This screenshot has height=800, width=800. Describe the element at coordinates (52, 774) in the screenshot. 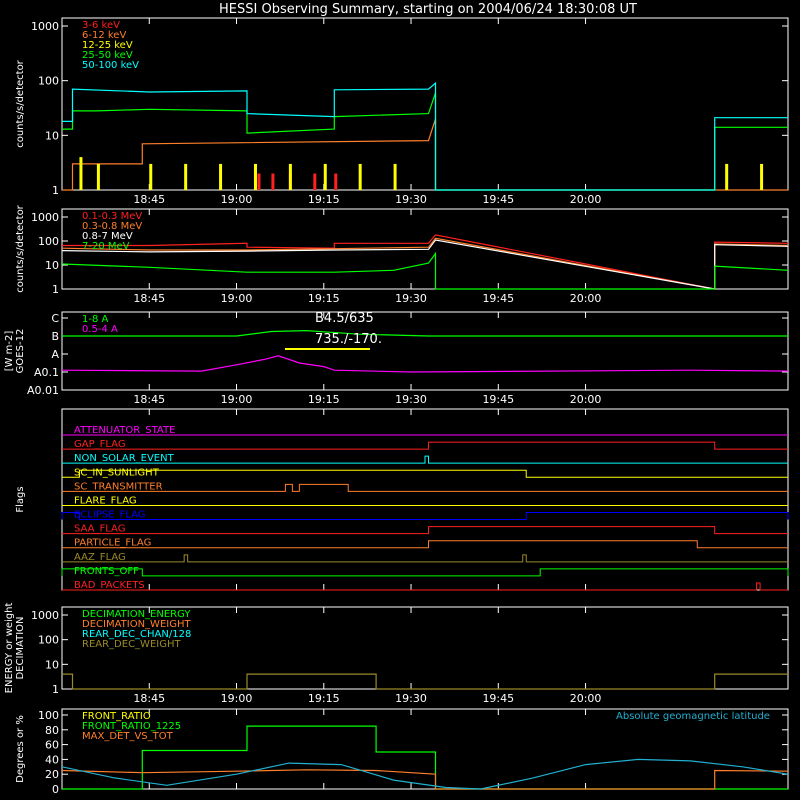

I see `y-tick-label: 20` at that location.